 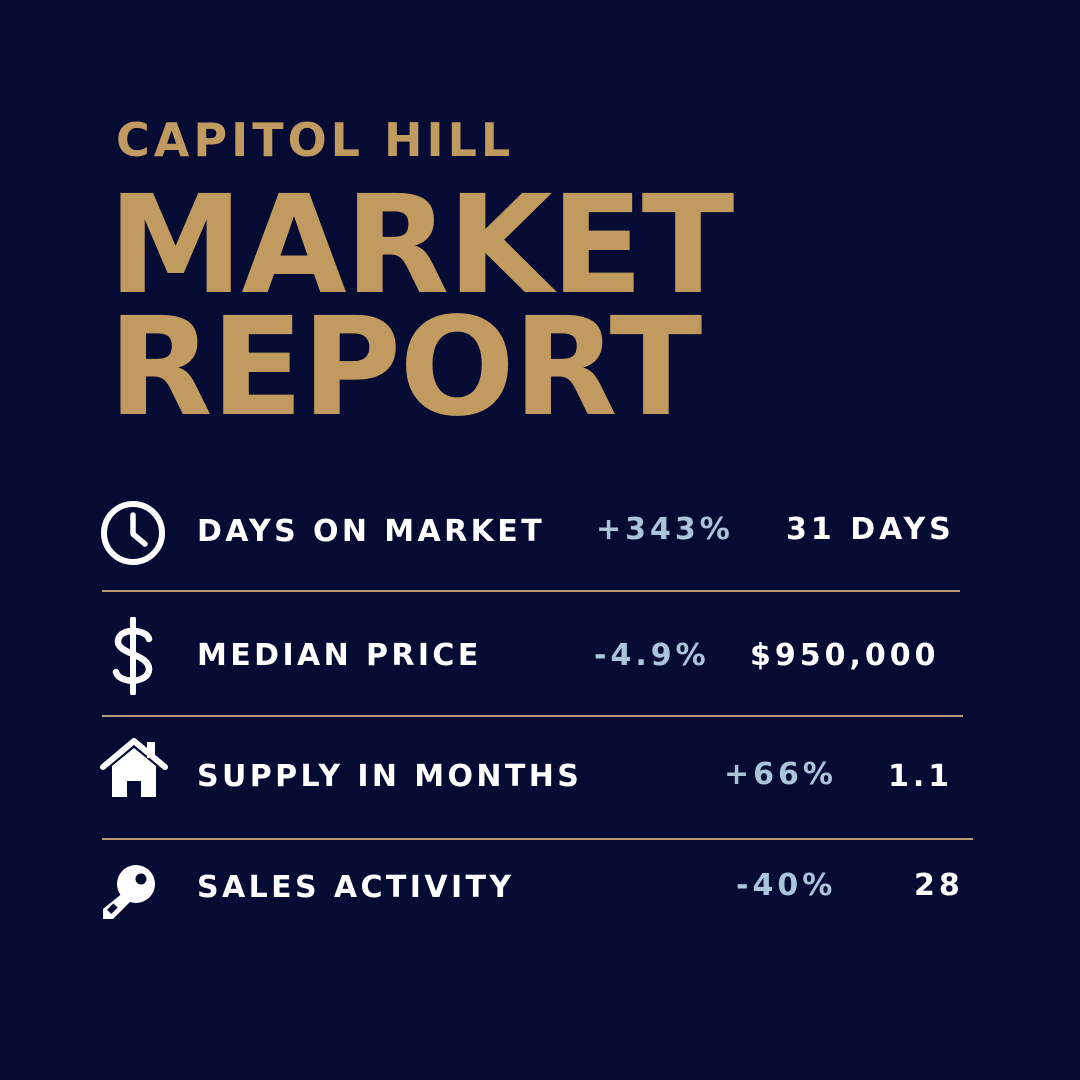 I want to click on stat-value: $950,000, so click(x=845, y=655).